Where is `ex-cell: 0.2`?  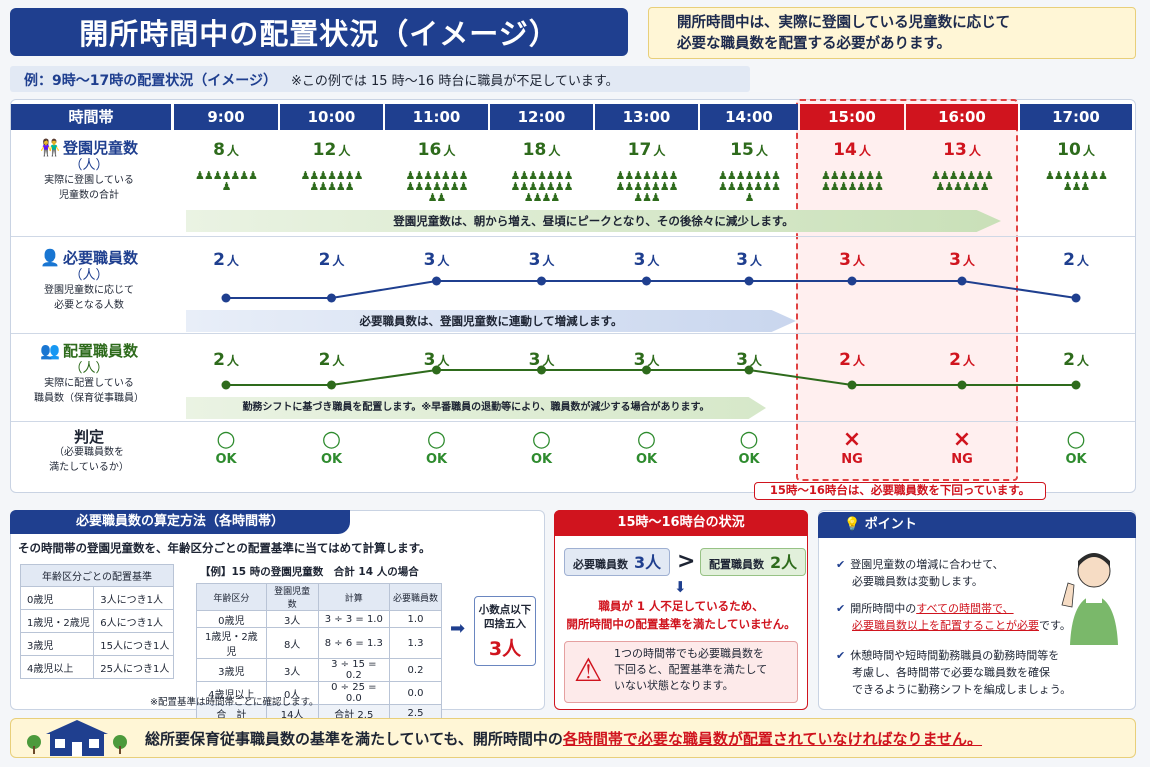 ex-cell: 0.2 is located at coordinates (415, 670).